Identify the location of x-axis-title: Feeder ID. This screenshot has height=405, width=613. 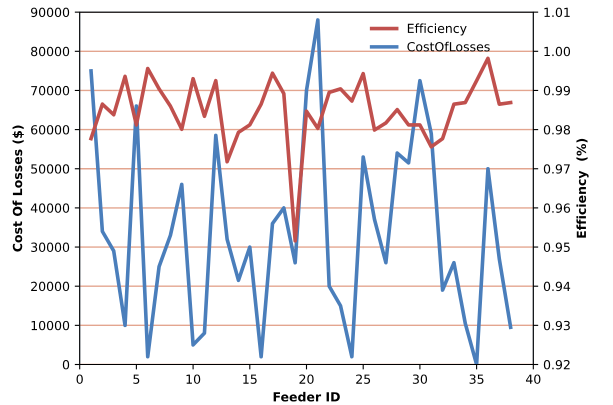
(307, 397).